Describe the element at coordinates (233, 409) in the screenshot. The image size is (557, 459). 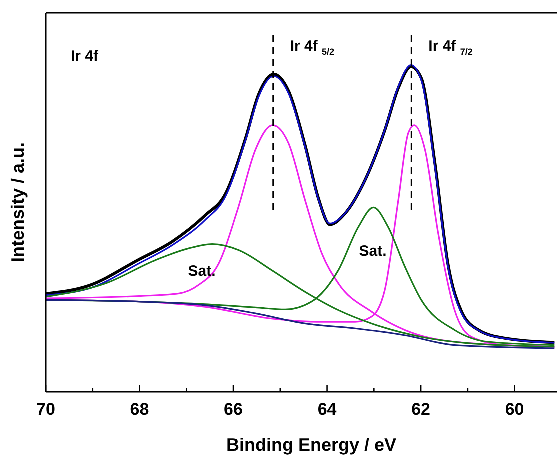
I see `x-tick-label: 66` at that location.